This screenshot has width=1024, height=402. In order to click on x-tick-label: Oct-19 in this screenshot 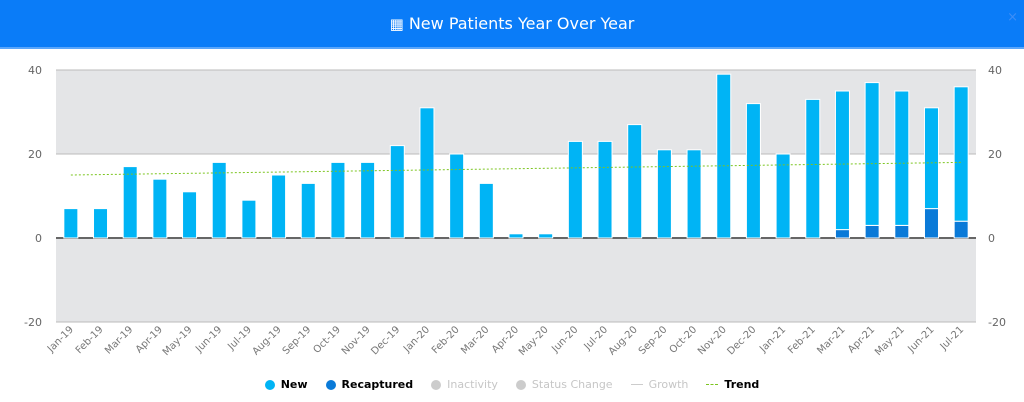, I will do `click(328, 340)`.